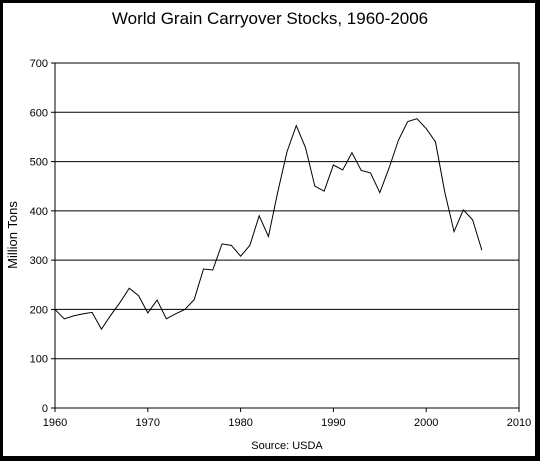 This screenshot has width=540, height=461. I want to click on y-tick-label: 400, so click(39, 212).